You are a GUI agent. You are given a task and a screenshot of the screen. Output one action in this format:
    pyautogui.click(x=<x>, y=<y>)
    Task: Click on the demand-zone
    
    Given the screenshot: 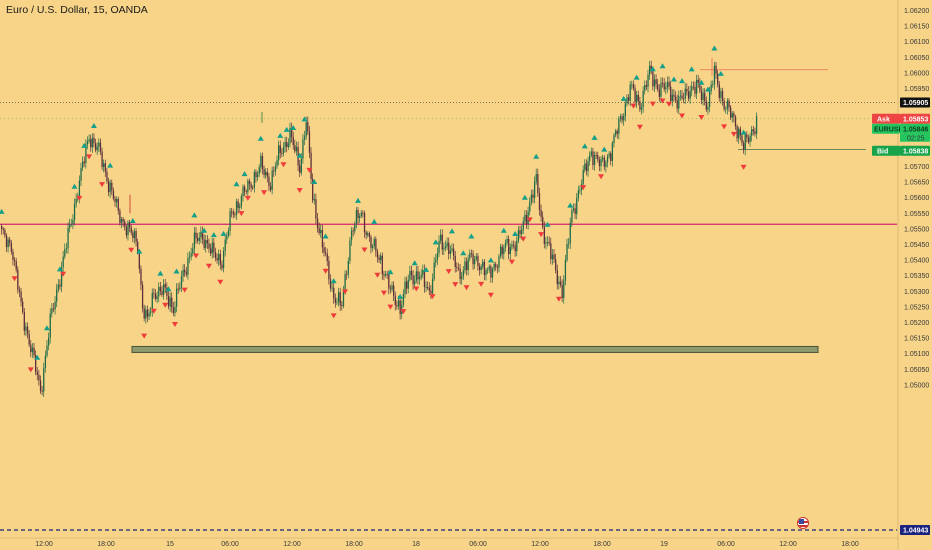 What is the action you would take?
    pyautogui.click(x=475, y=349)
    